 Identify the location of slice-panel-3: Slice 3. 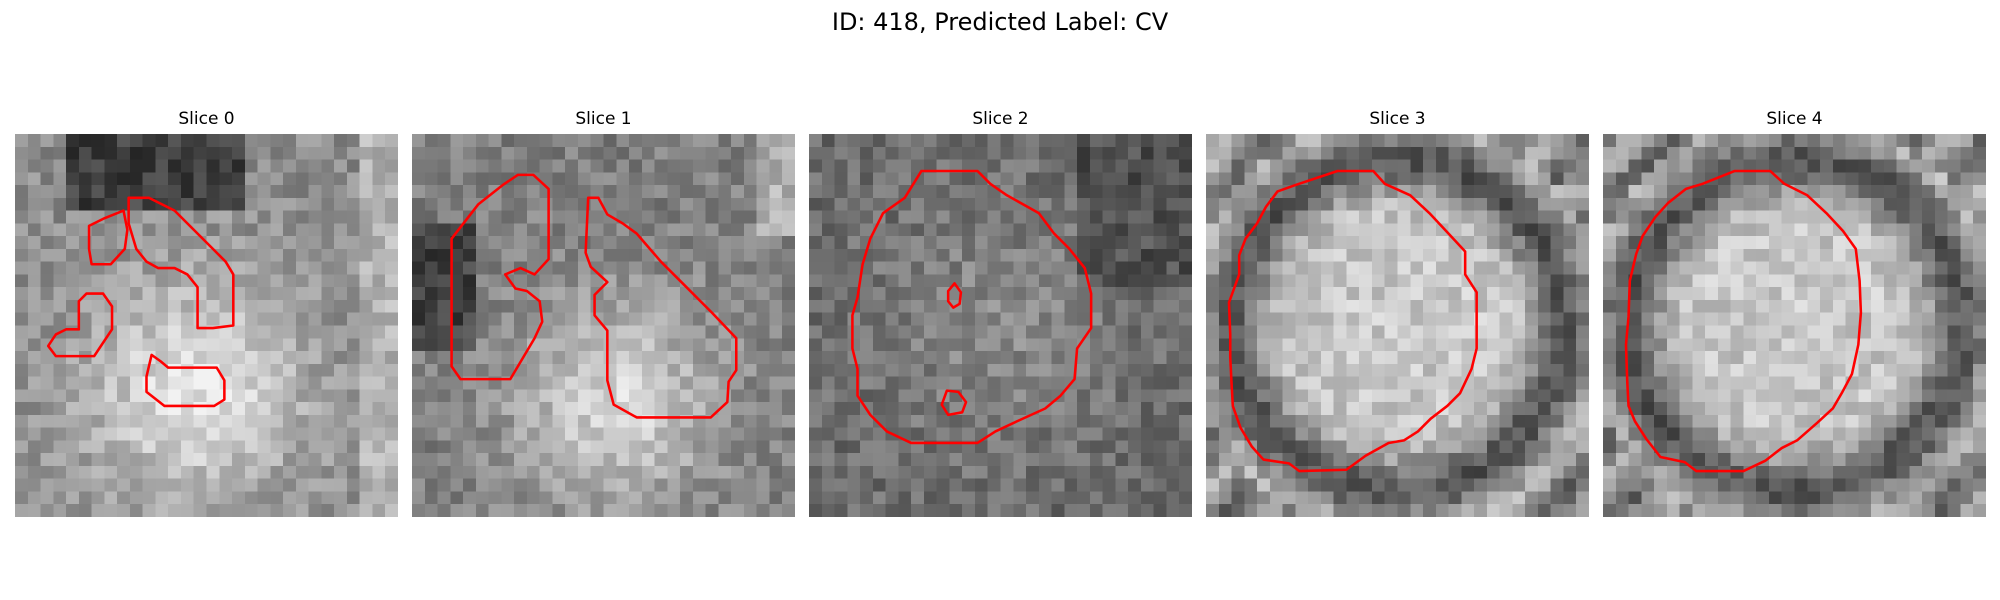
(1397, 312).